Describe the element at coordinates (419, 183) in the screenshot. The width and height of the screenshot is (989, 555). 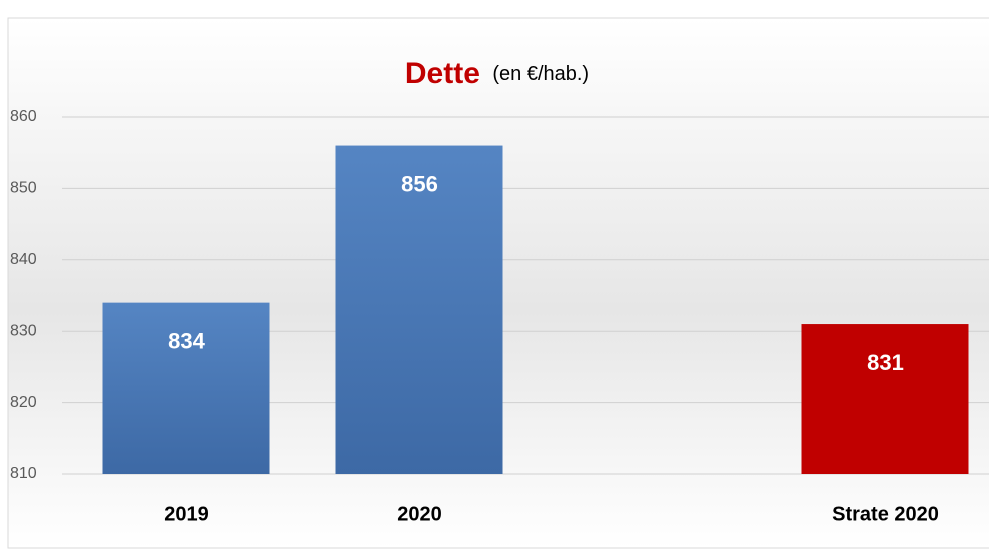
I see `value-label: 856` at that location.